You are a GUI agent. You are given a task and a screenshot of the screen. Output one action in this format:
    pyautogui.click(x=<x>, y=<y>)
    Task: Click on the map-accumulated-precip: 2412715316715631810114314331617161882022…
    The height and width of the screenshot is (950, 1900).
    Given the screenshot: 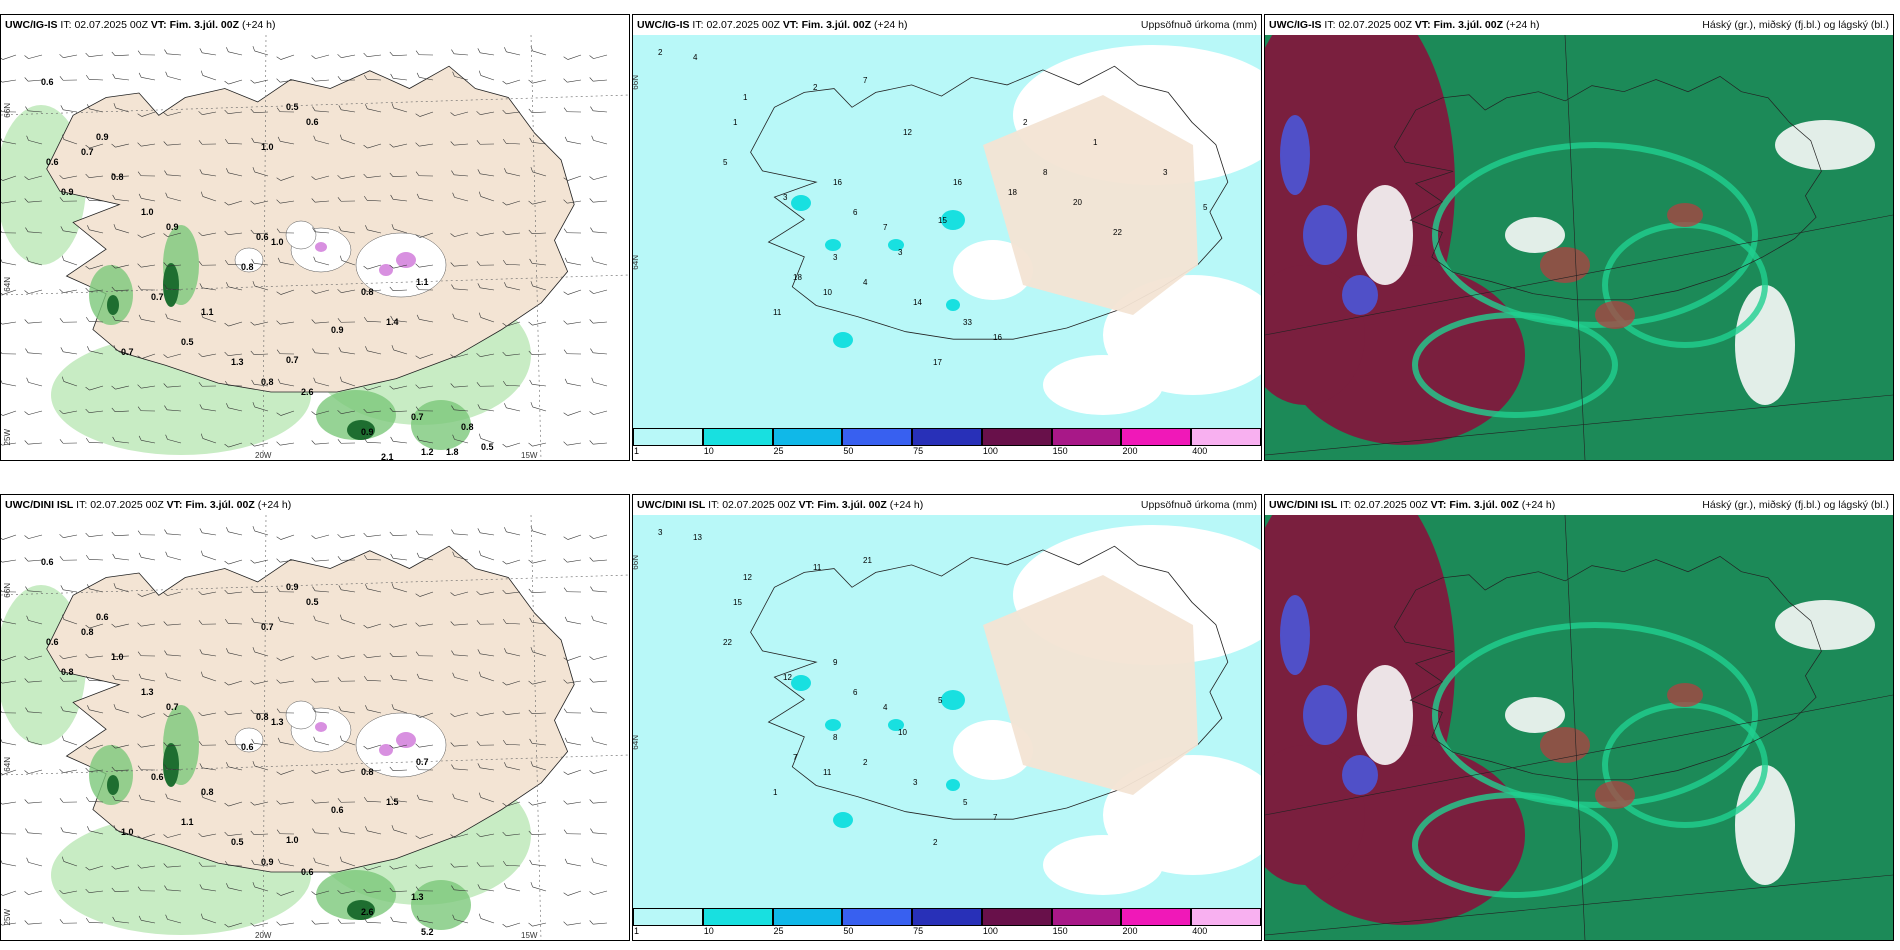 What is the action you would take?
    pyautogui.click(x=947, y=231)
    